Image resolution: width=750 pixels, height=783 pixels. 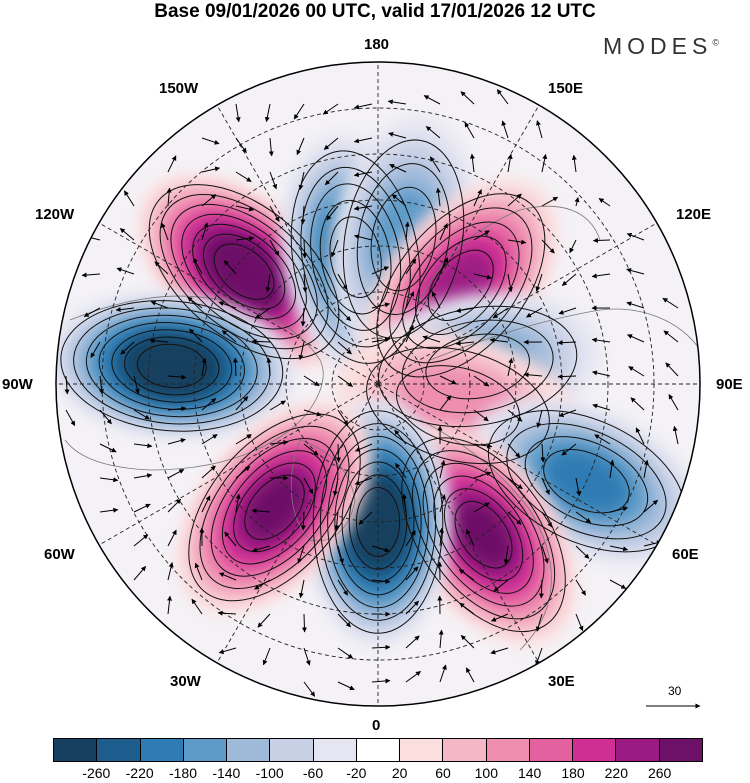 What do you see at coordinates (486, 773) in the screenshot?
I see `colorbar-tick-label: 100` at bounding box center [486, 773].